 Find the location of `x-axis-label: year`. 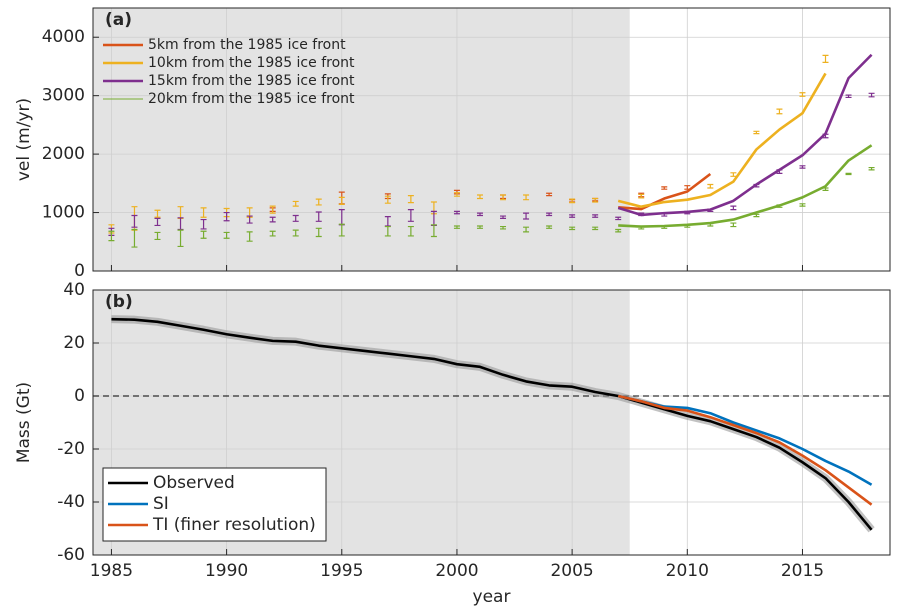

x-axis-label: year is located at coordinates (492, 597).